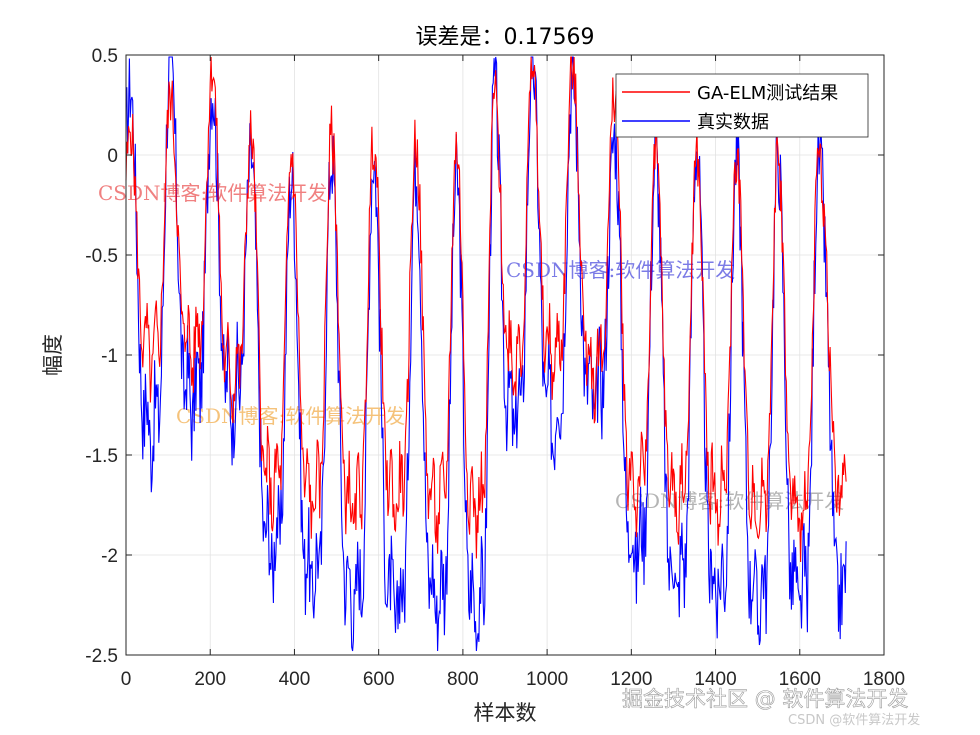  What do you see at coordinates (295, 679) in the screenshot?
I see `x-tick-label: 400` at bounding box center [295, 679].